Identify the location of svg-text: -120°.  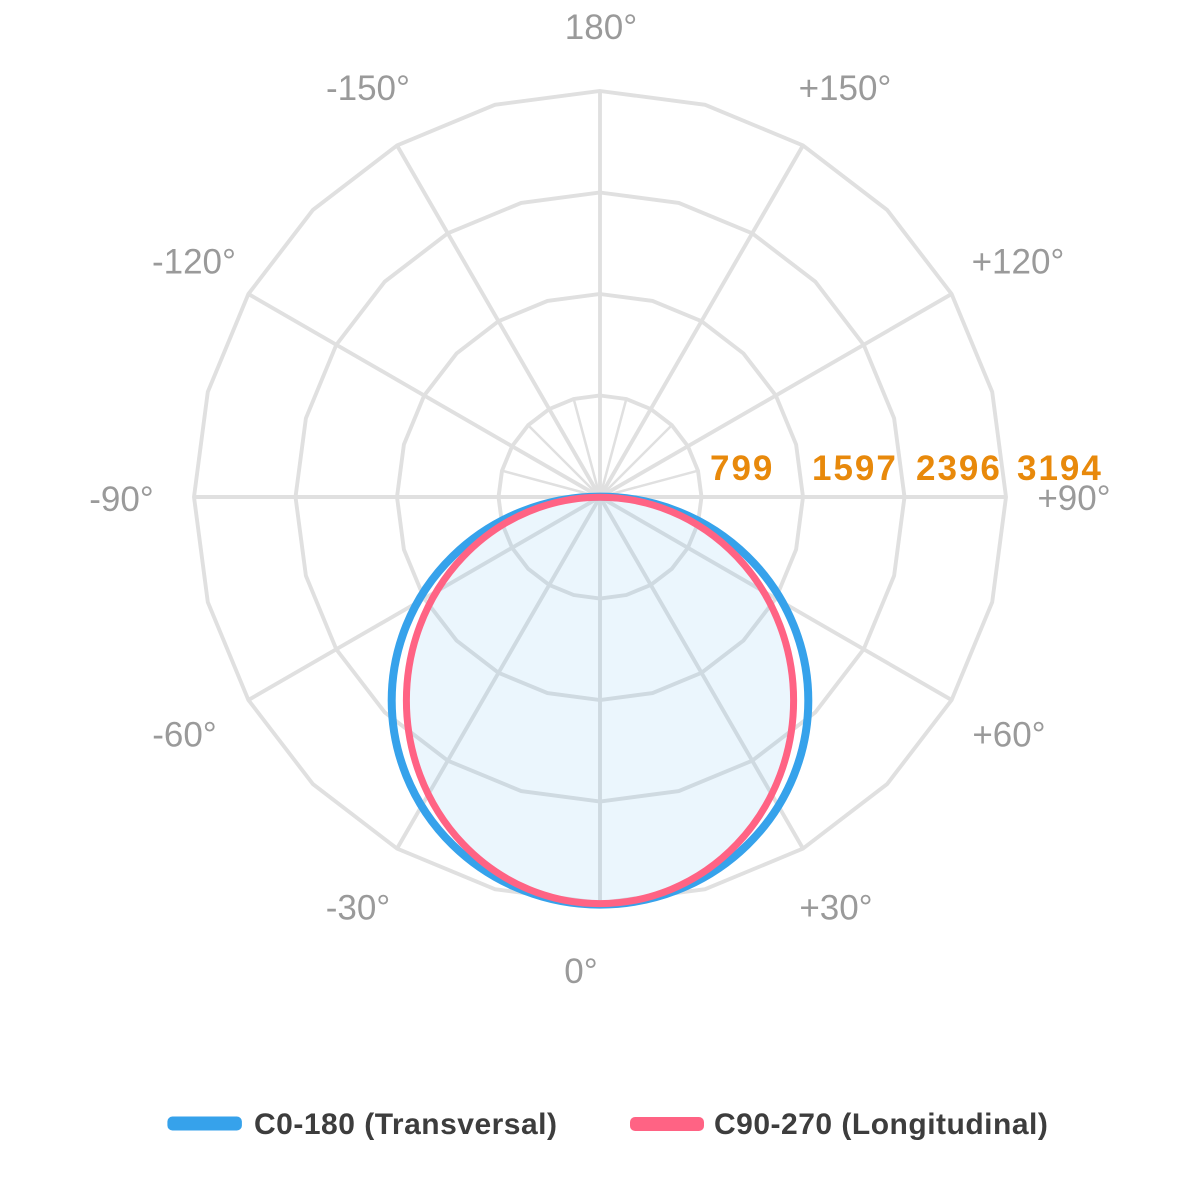
(194, 262).